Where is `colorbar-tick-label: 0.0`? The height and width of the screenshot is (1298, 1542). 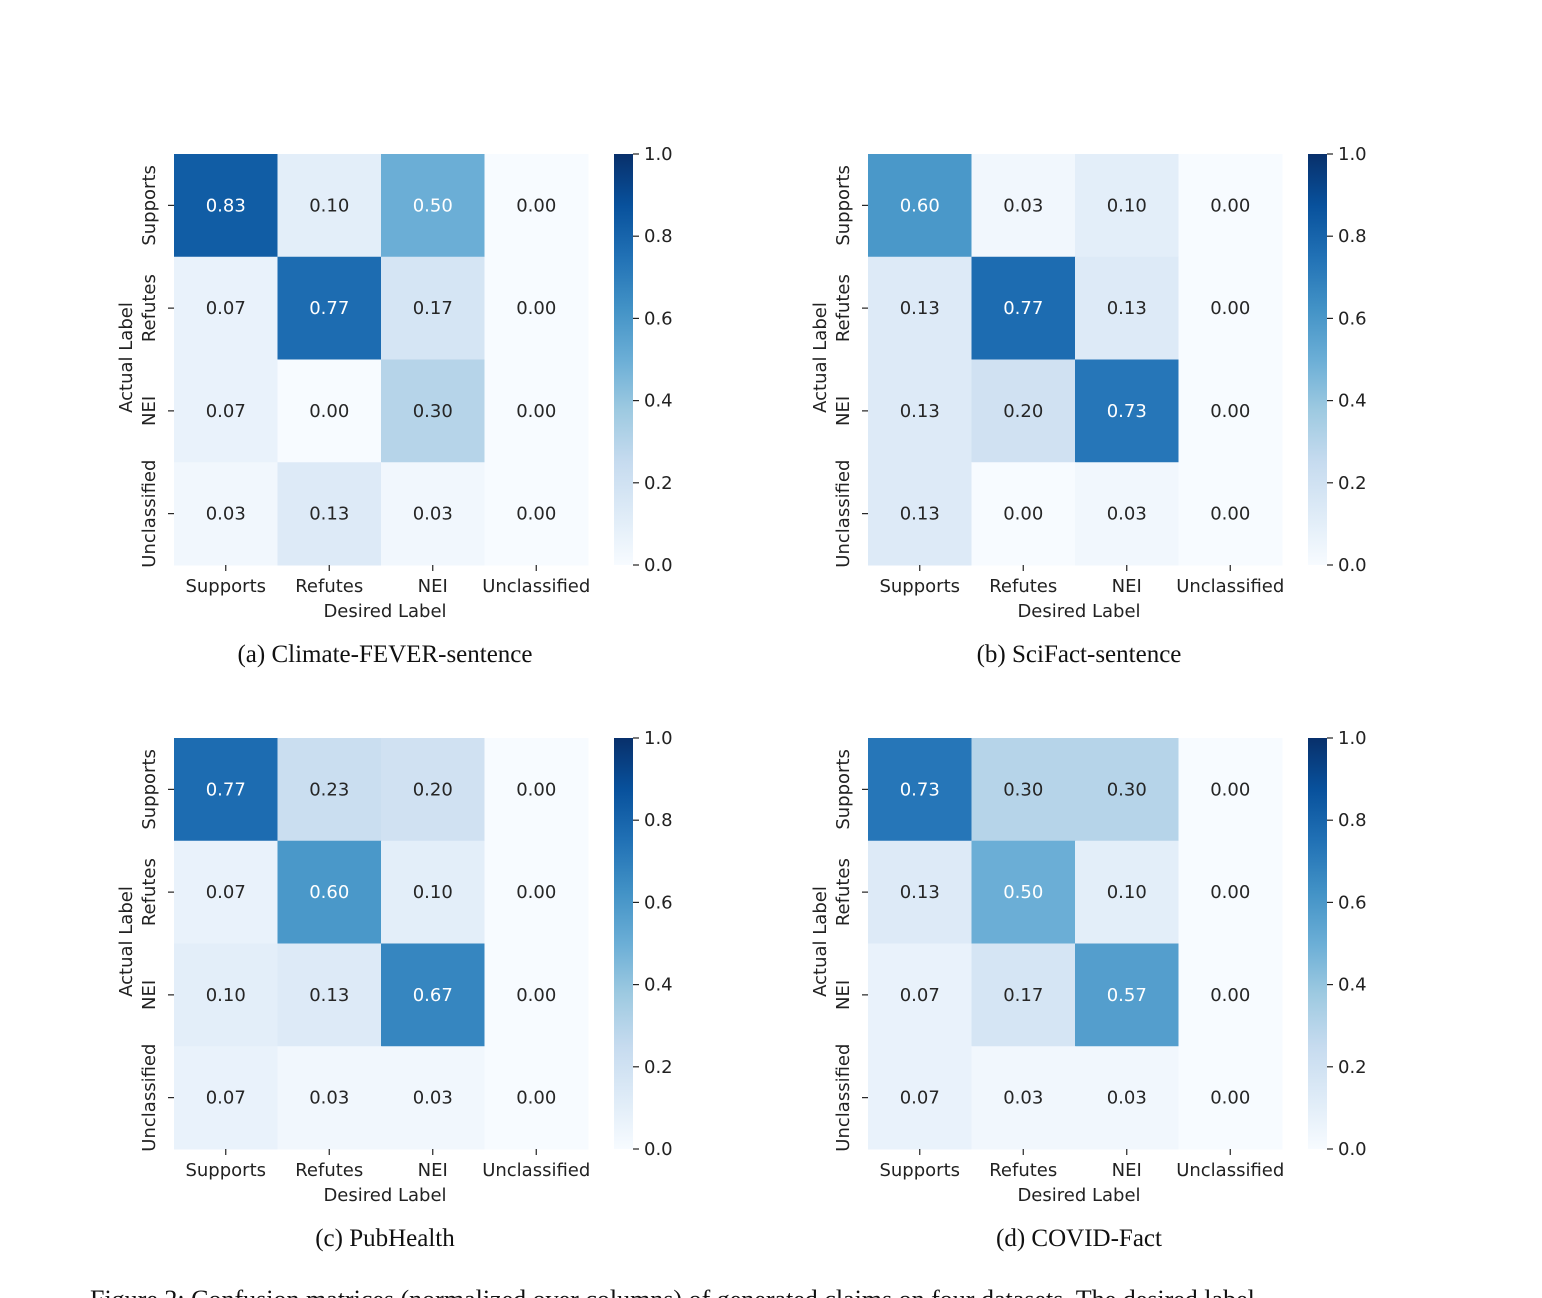 colorbar-tick-label: 0.0 is located at coordinates (658, 565).